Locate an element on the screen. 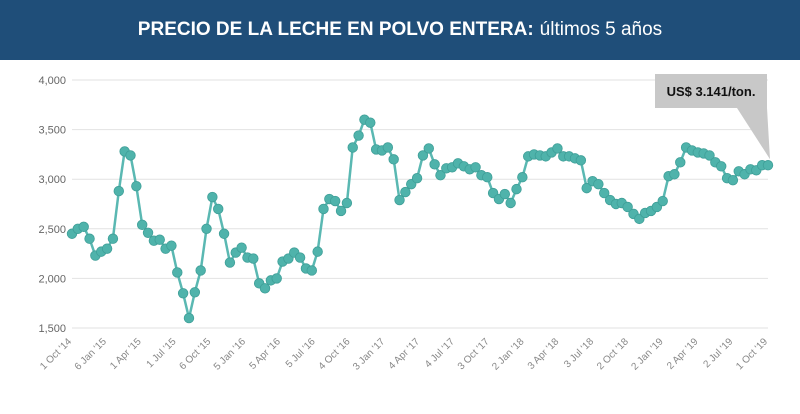 This screenshot has height=414, width=800. x-tick-label: 2 Jul '19 is located at coordinates (718, 353).